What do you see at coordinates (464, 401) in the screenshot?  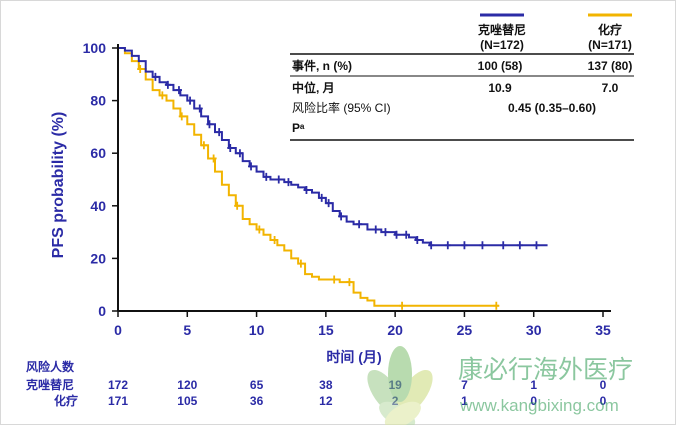 I see `risk-value-chemo-25: 1` at bounding box center [464, 401].